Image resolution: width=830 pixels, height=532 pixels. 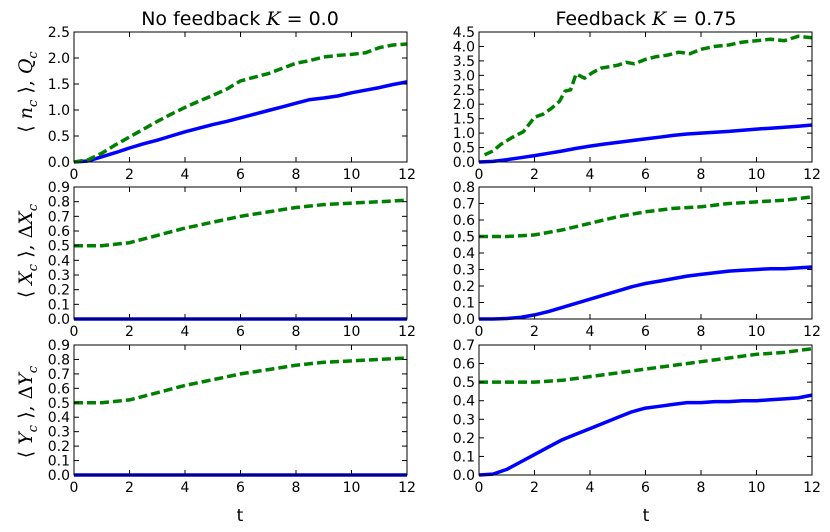 What do you see at coordinates (28, 250) in the screenshot?
I see `ylabel-row2: ⟨ Xc ⟩, ΔXc` at bounding box center [28, 250].